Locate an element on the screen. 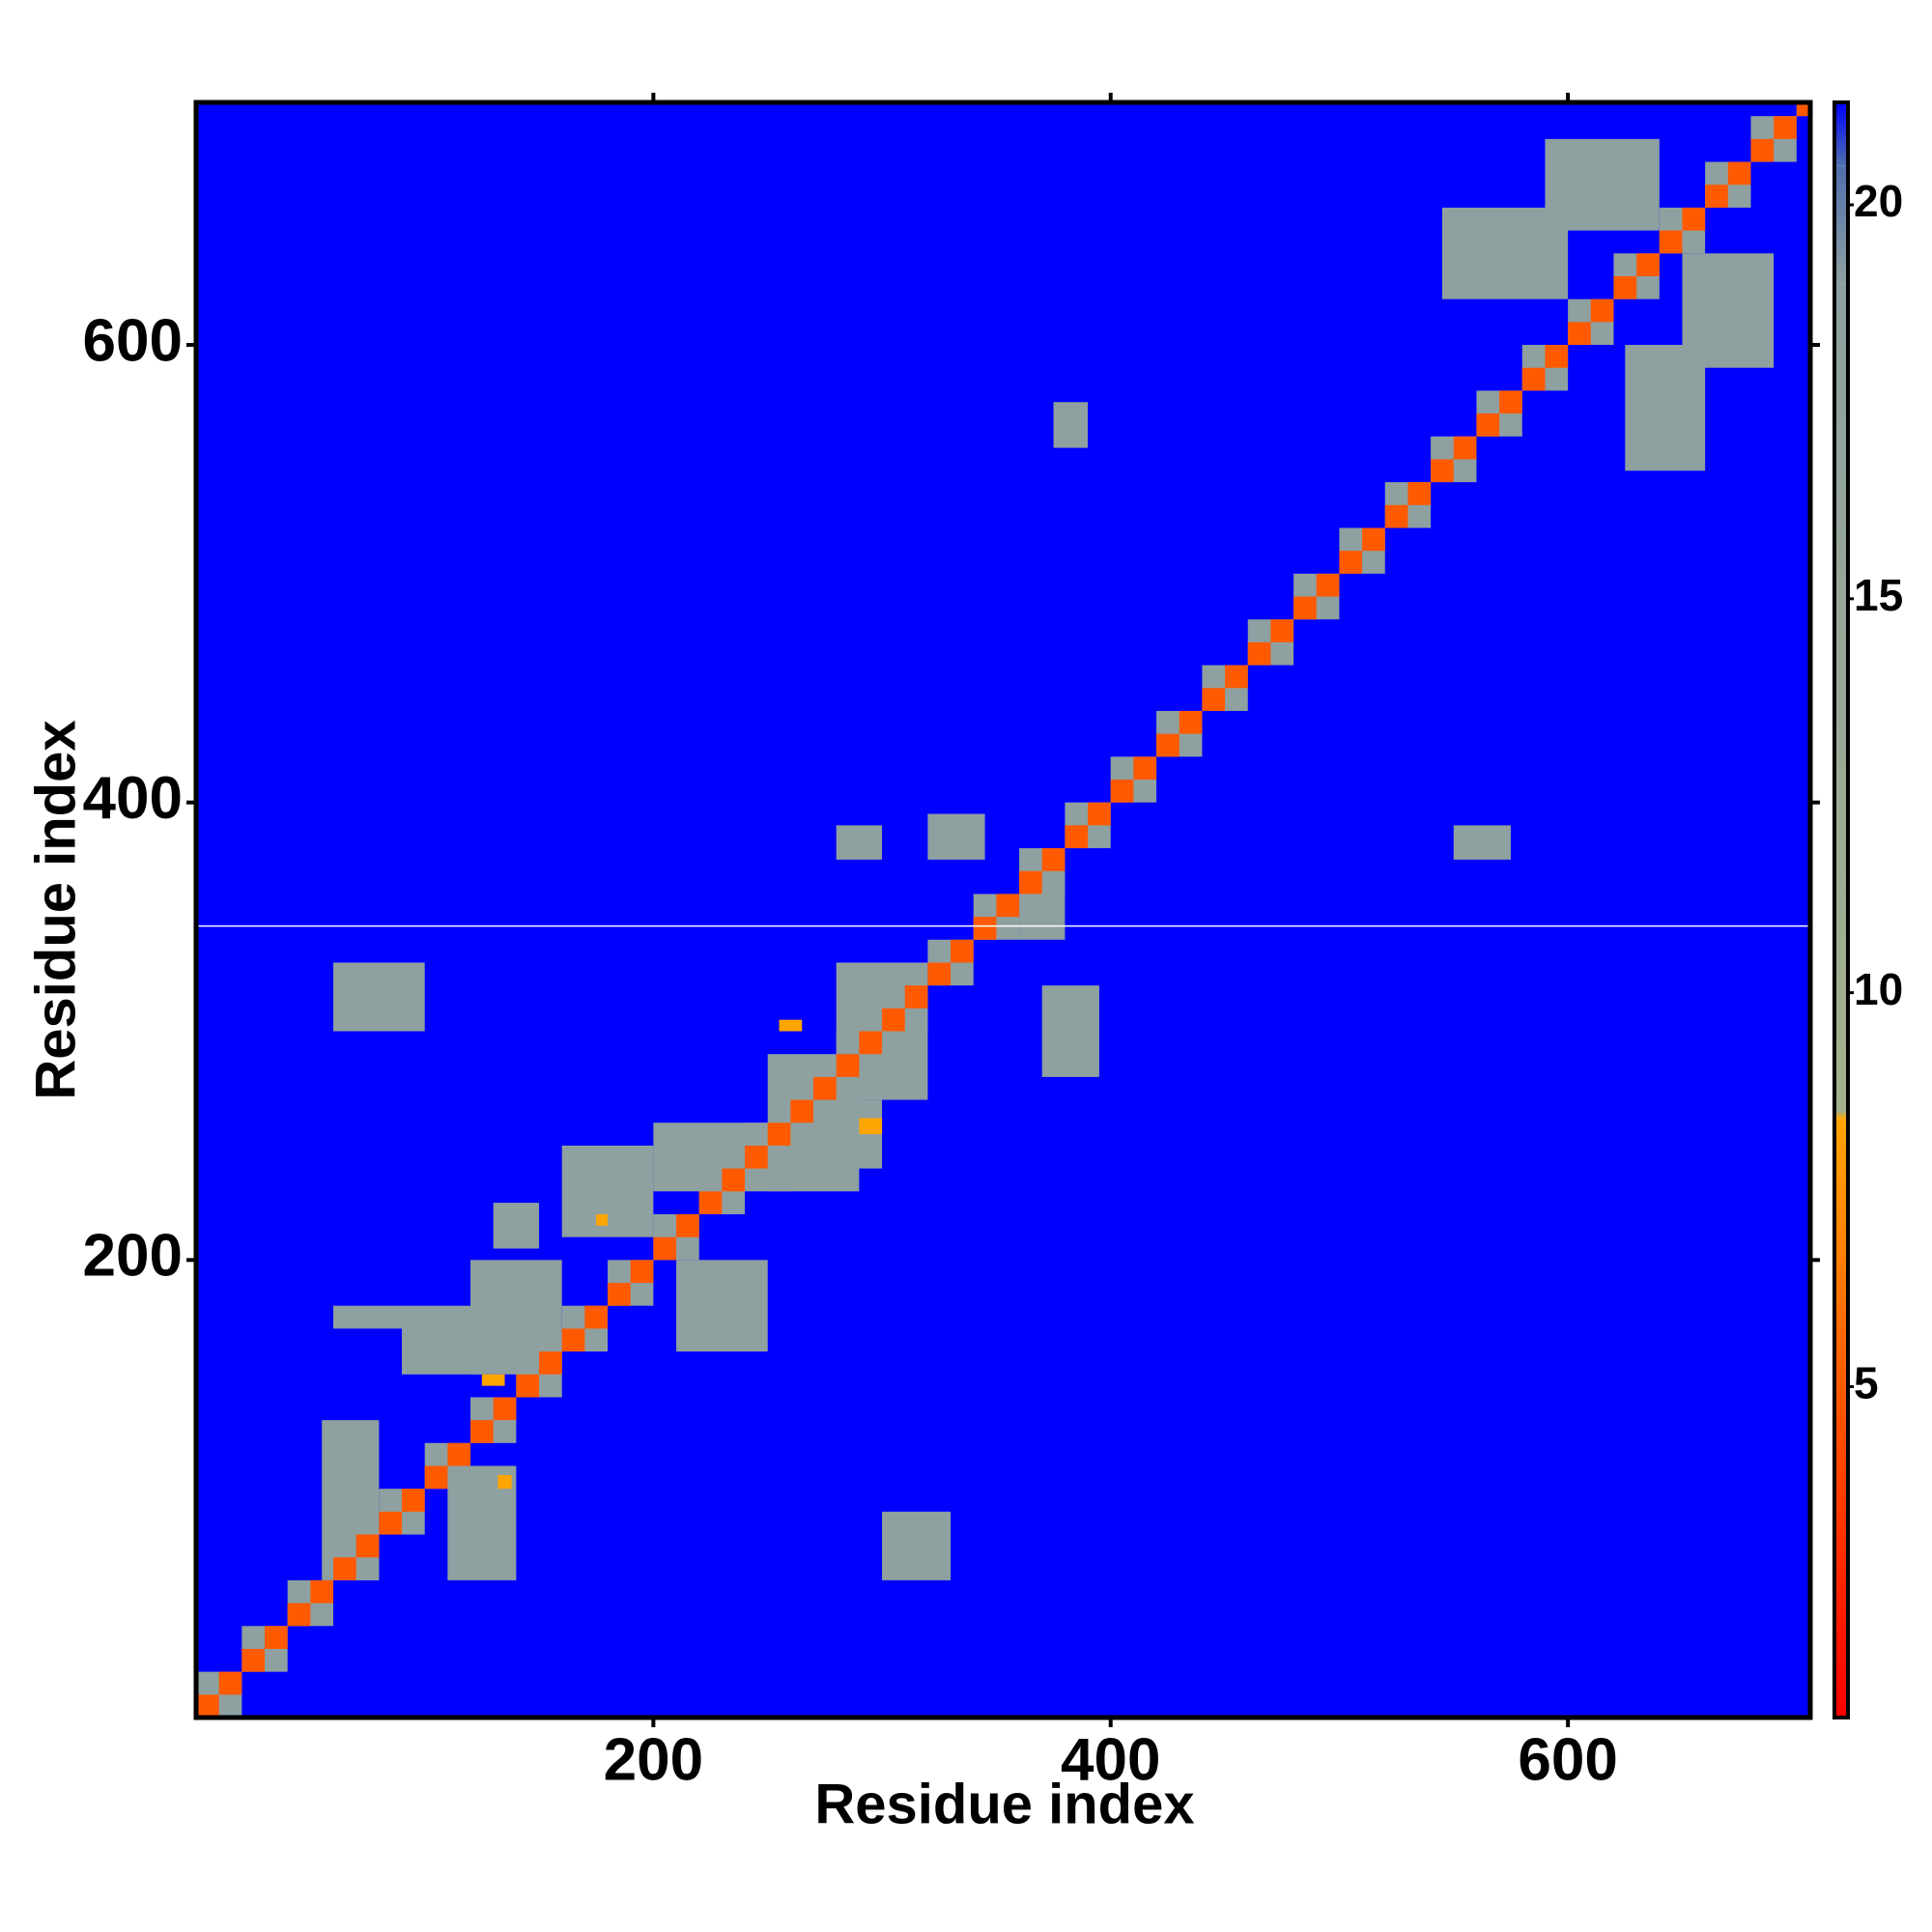 Image resolution: width=1932 pixels, height=1932 pixels. y-tick-label: 600 is located at coordinates (133, 340).